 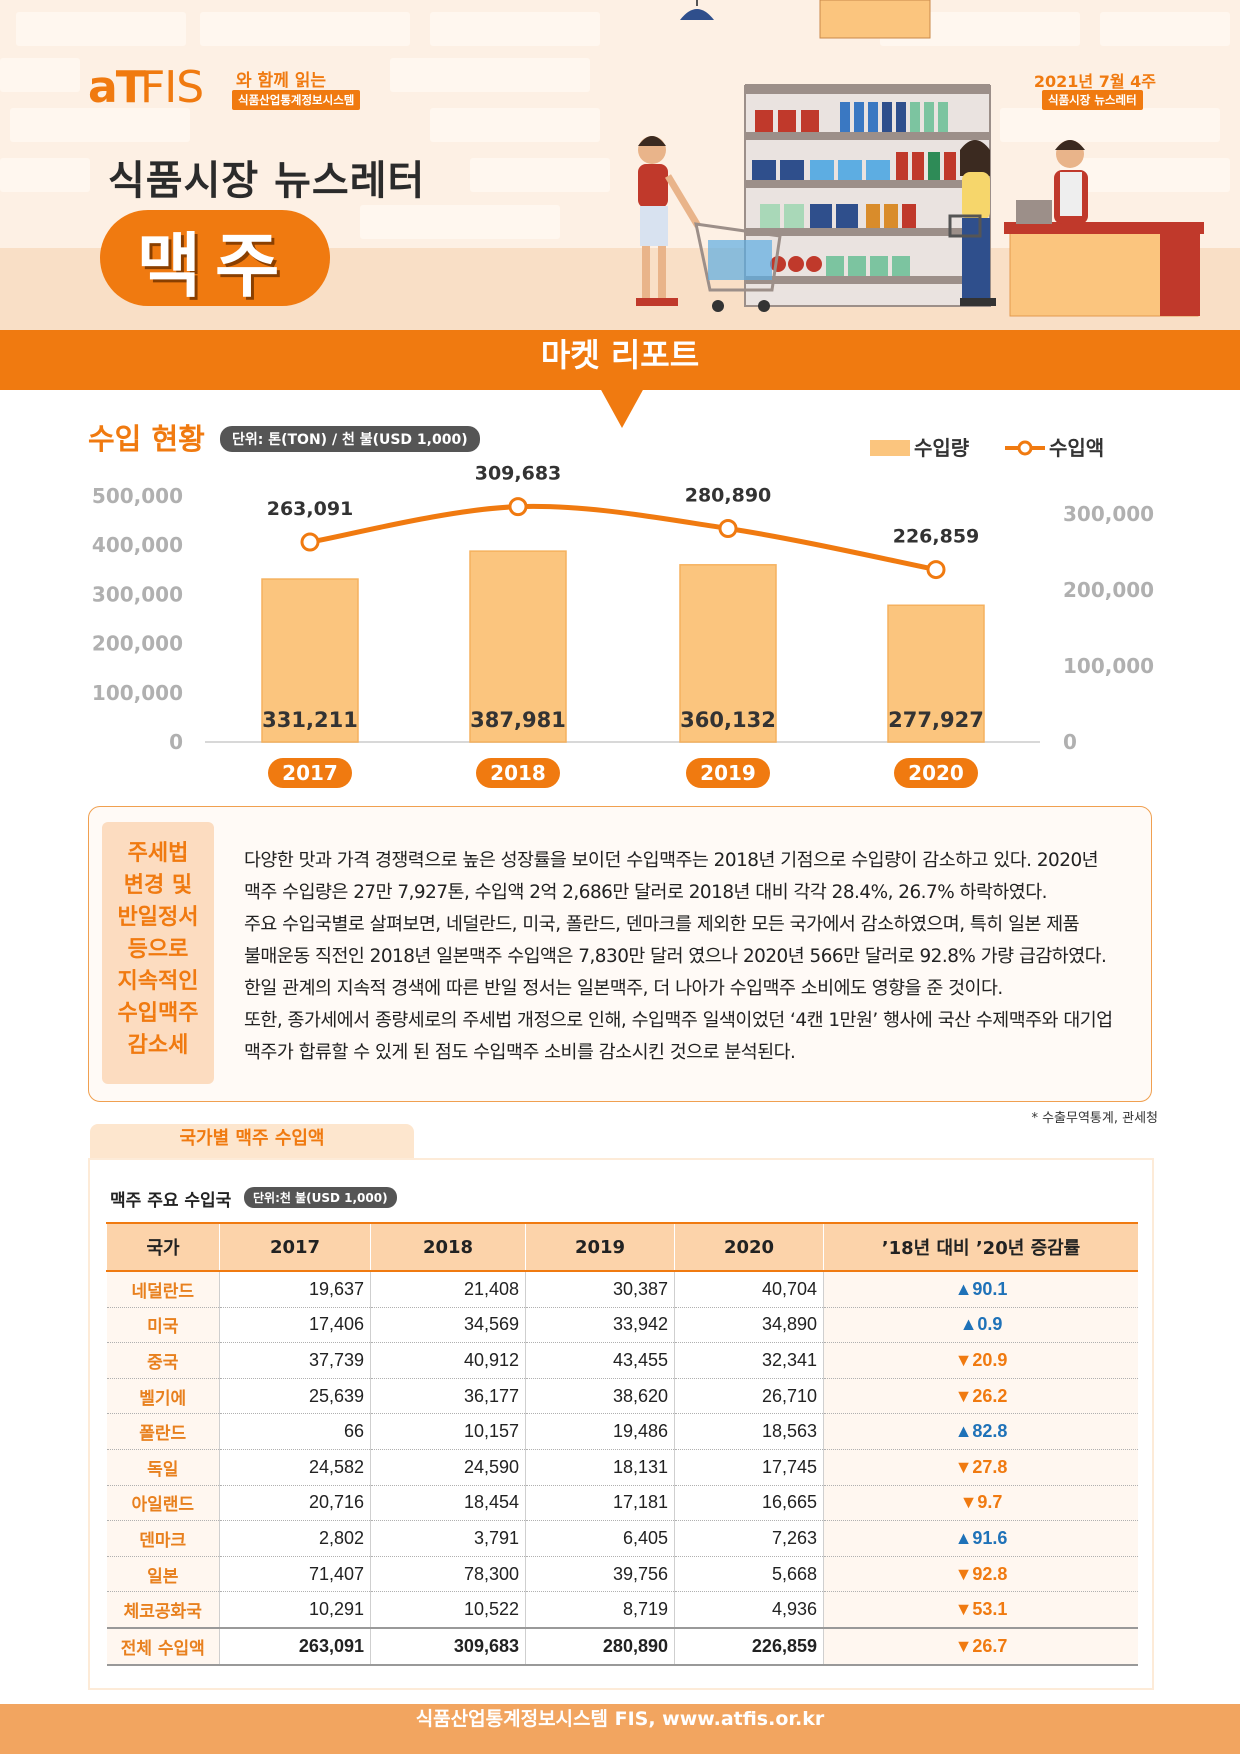 What do you see at coordinates (980, 1289) in the screenshot?
I see `cell-change: ▲90.1` at bounding box center [980, 1289].